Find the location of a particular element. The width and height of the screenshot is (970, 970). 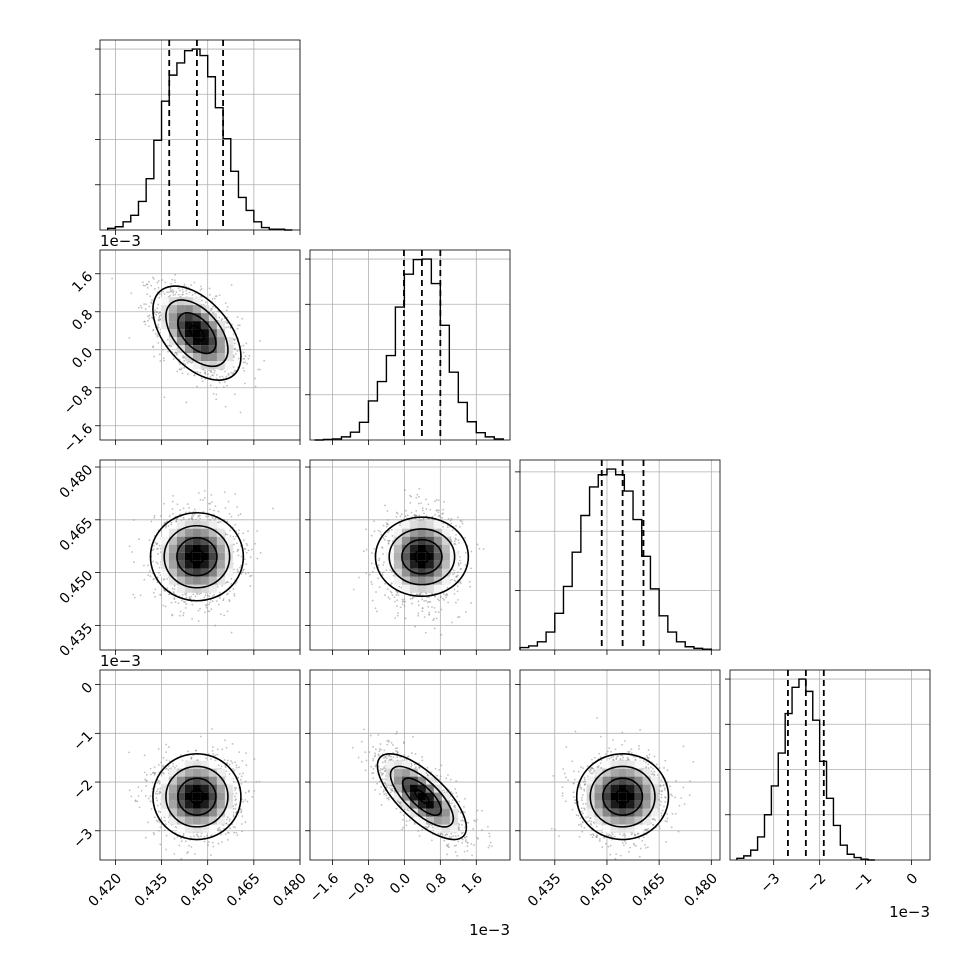

histogram-step is located at coordinates (805, 769).